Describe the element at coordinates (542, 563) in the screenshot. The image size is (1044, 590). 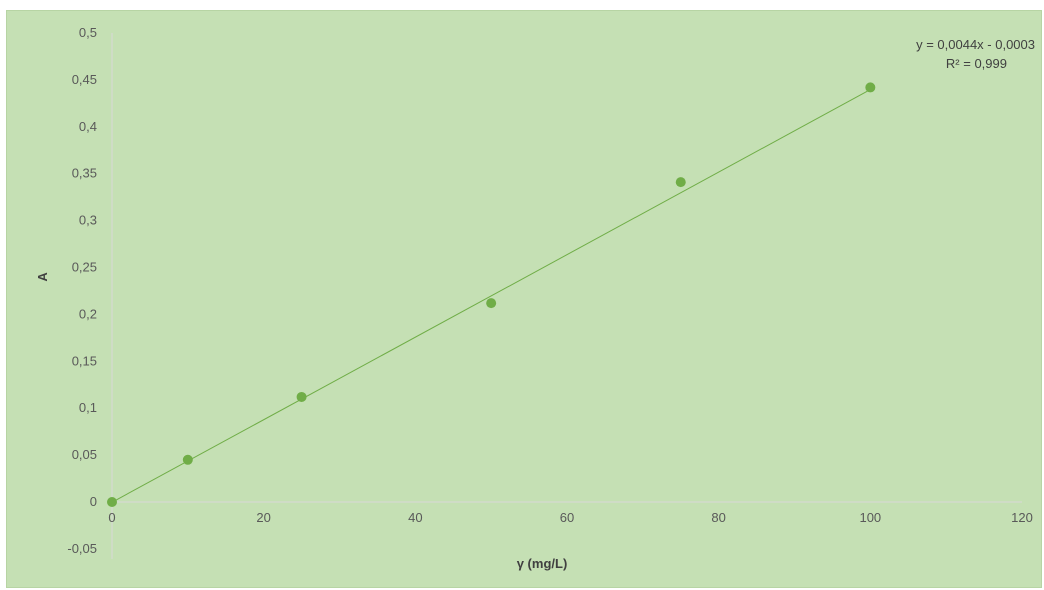
I see `x-axis-title: γ (mg/L)` at that location.